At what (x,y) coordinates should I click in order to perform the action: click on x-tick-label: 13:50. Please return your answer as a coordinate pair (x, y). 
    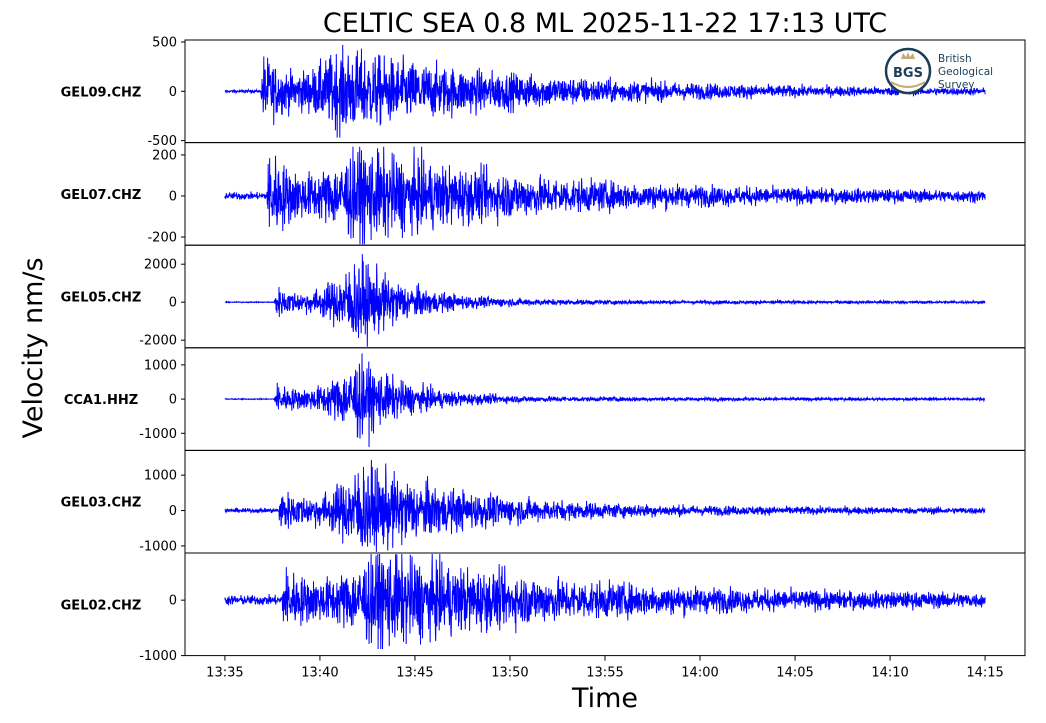
    Looking at the image, I should click on (509, 673).